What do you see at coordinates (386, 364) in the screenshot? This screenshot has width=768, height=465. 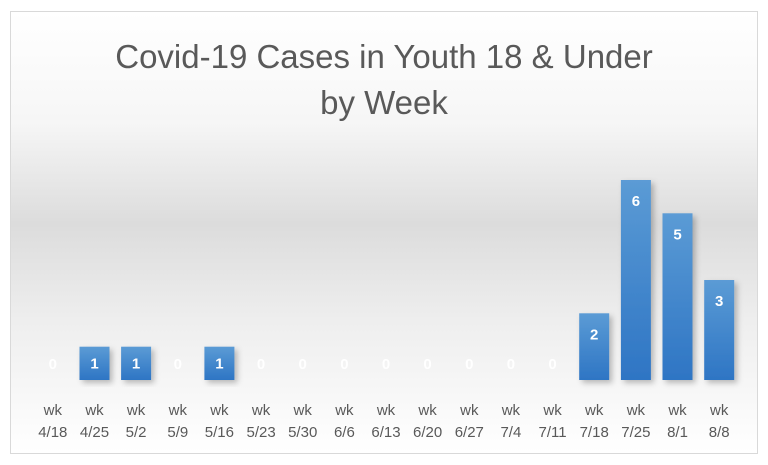 I see `data-label-8: 0` at bounding box center [386, 364].